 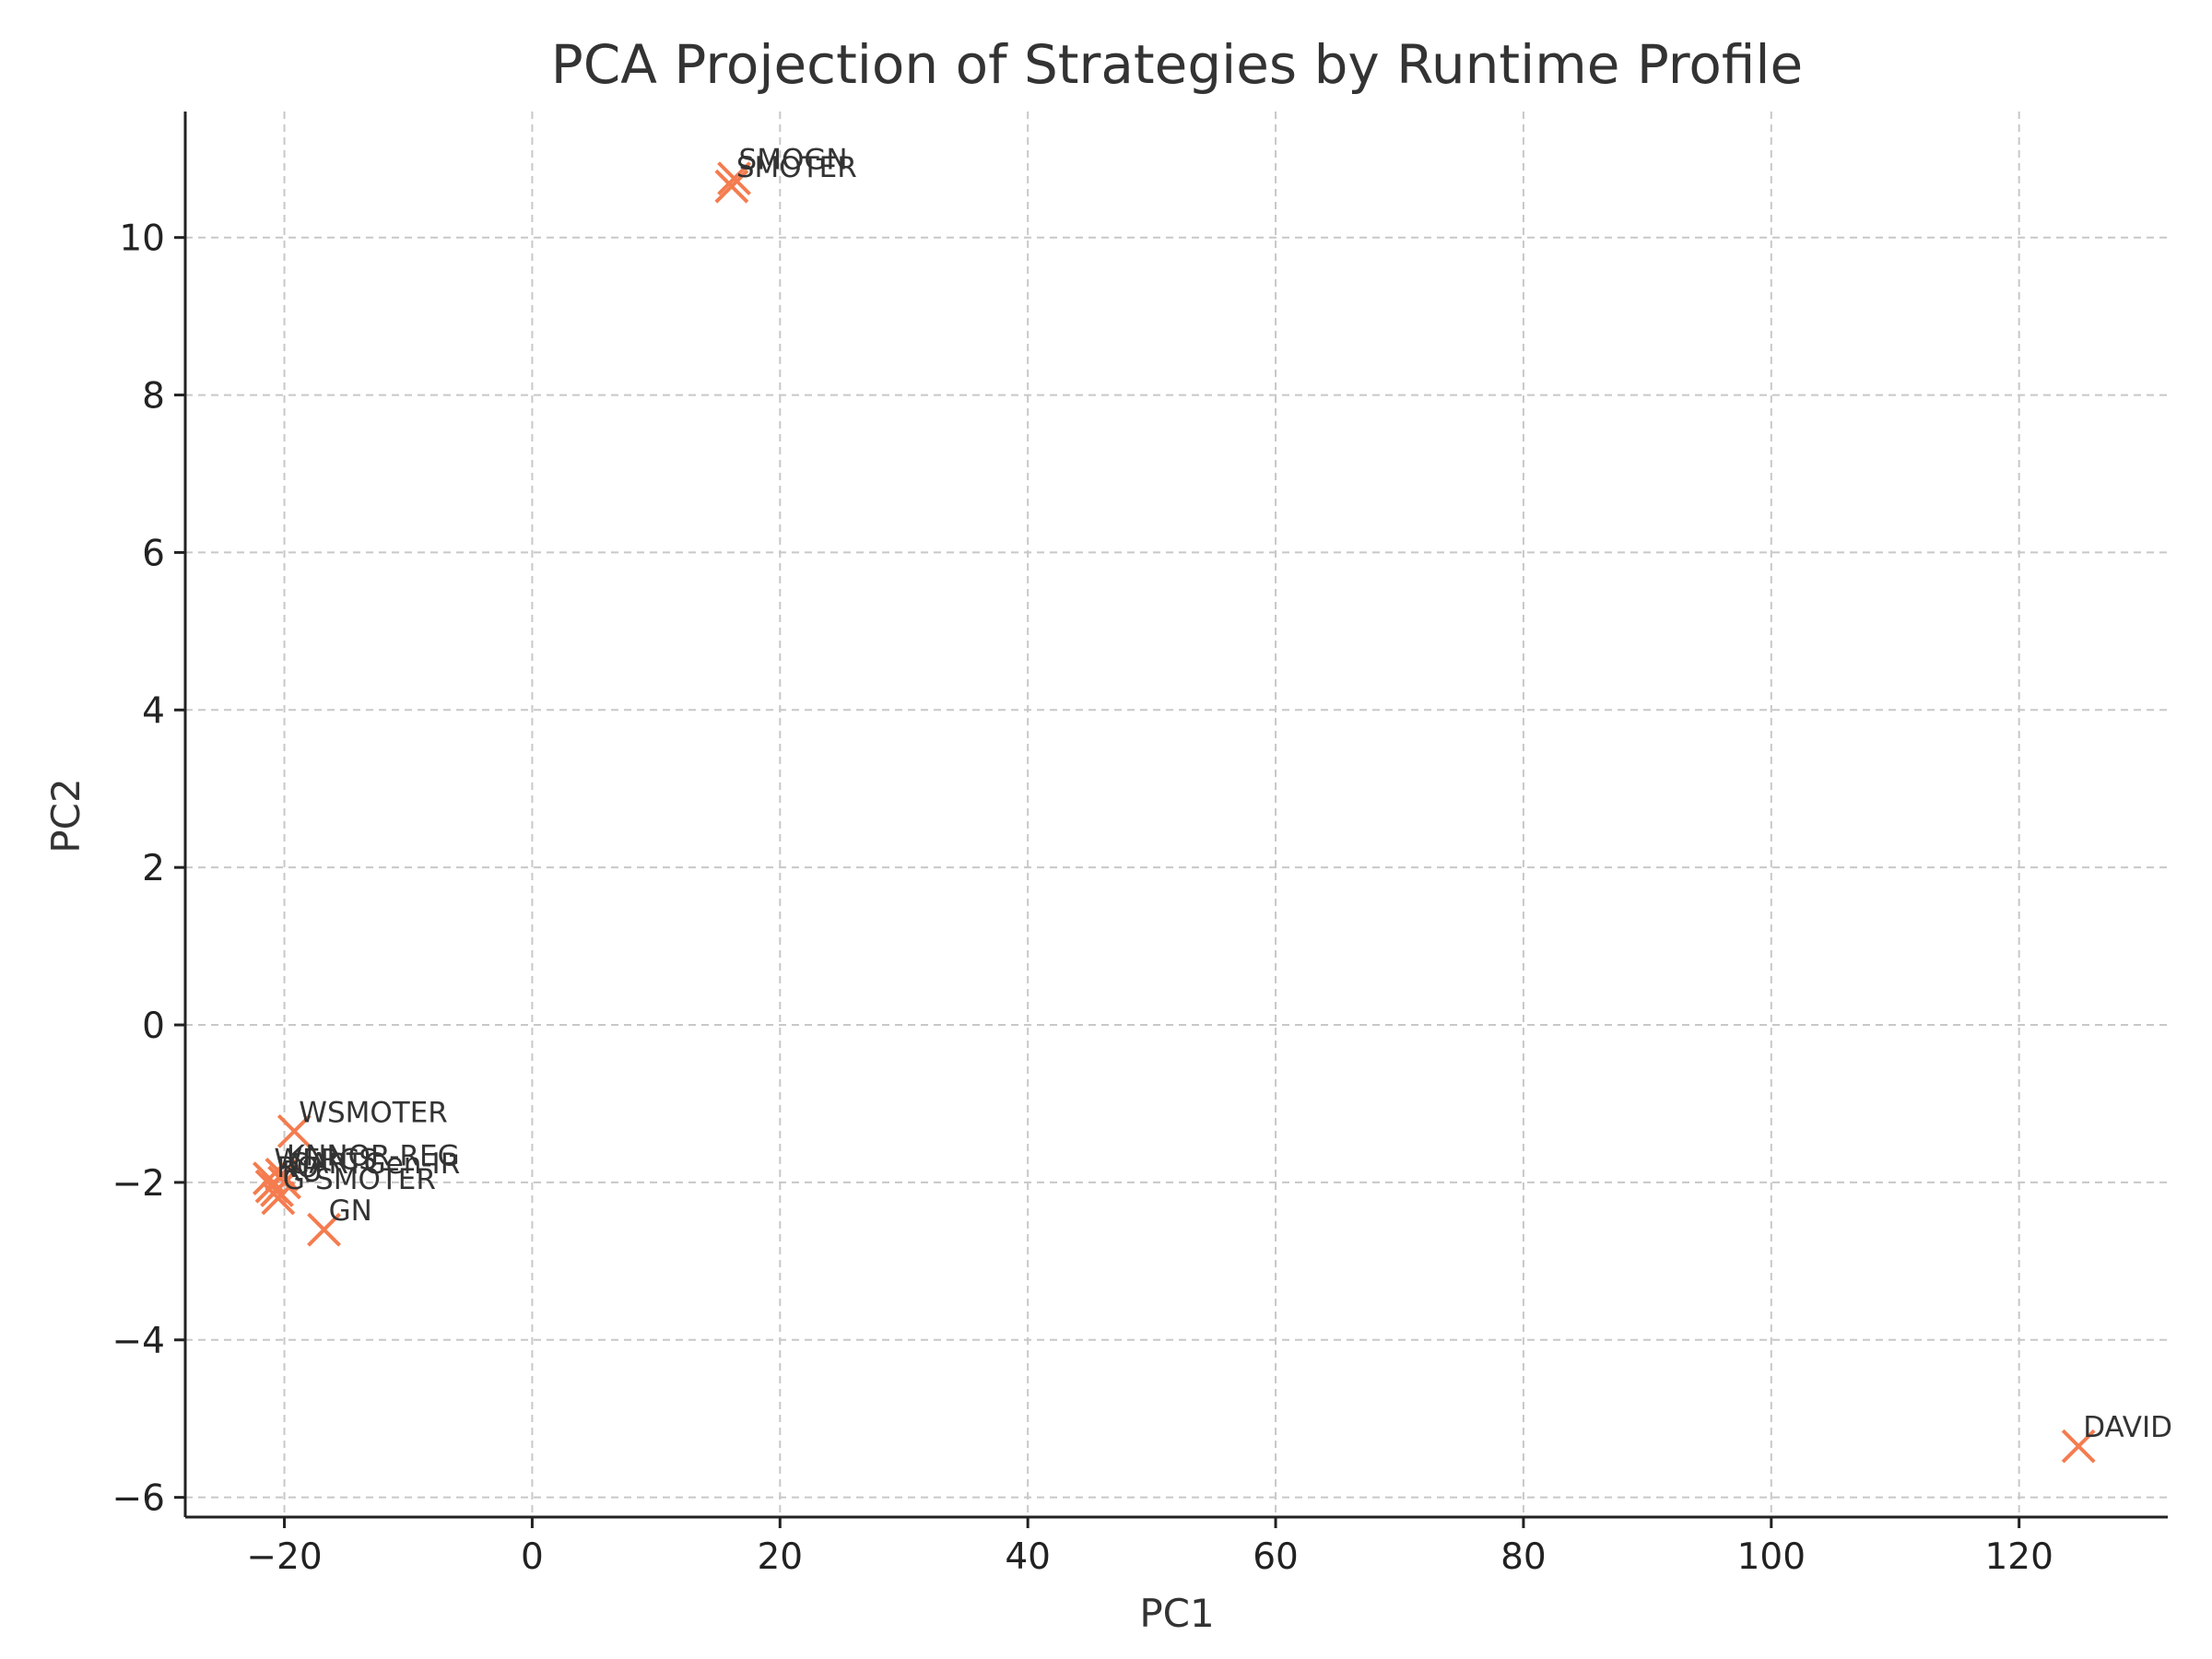 What do you see at coordinates (153, 1026) in the screenshot?
I see `y-tick-label: 0` at bounding box center [153, 1026].